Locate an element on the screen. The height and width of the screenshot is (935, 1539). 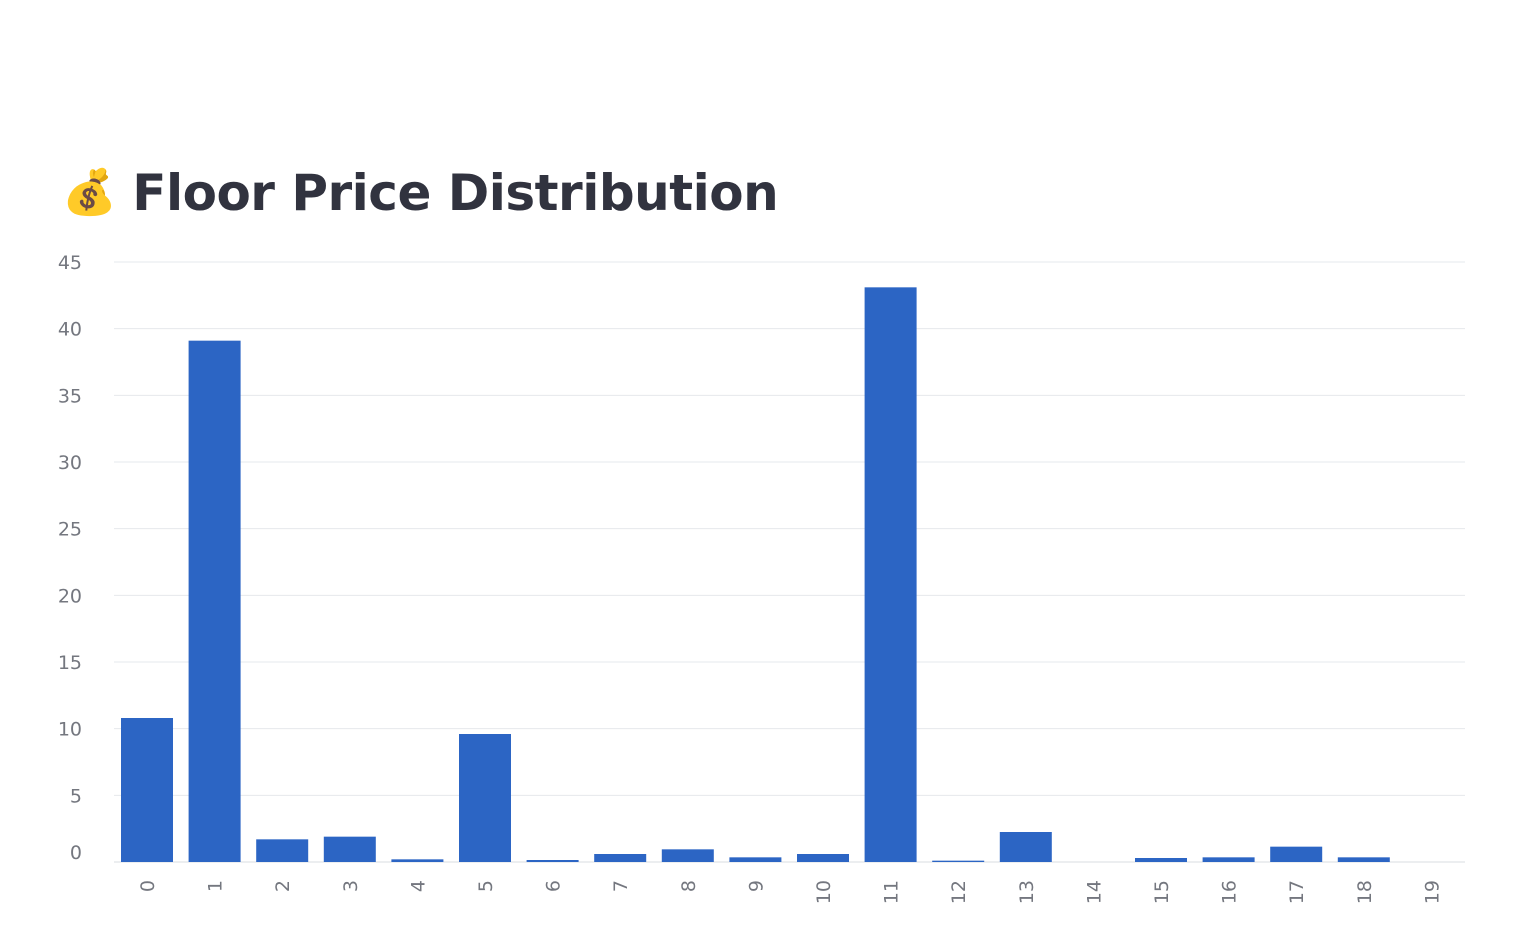
x-tick-label: 5 is located at coordinates (486, 886).